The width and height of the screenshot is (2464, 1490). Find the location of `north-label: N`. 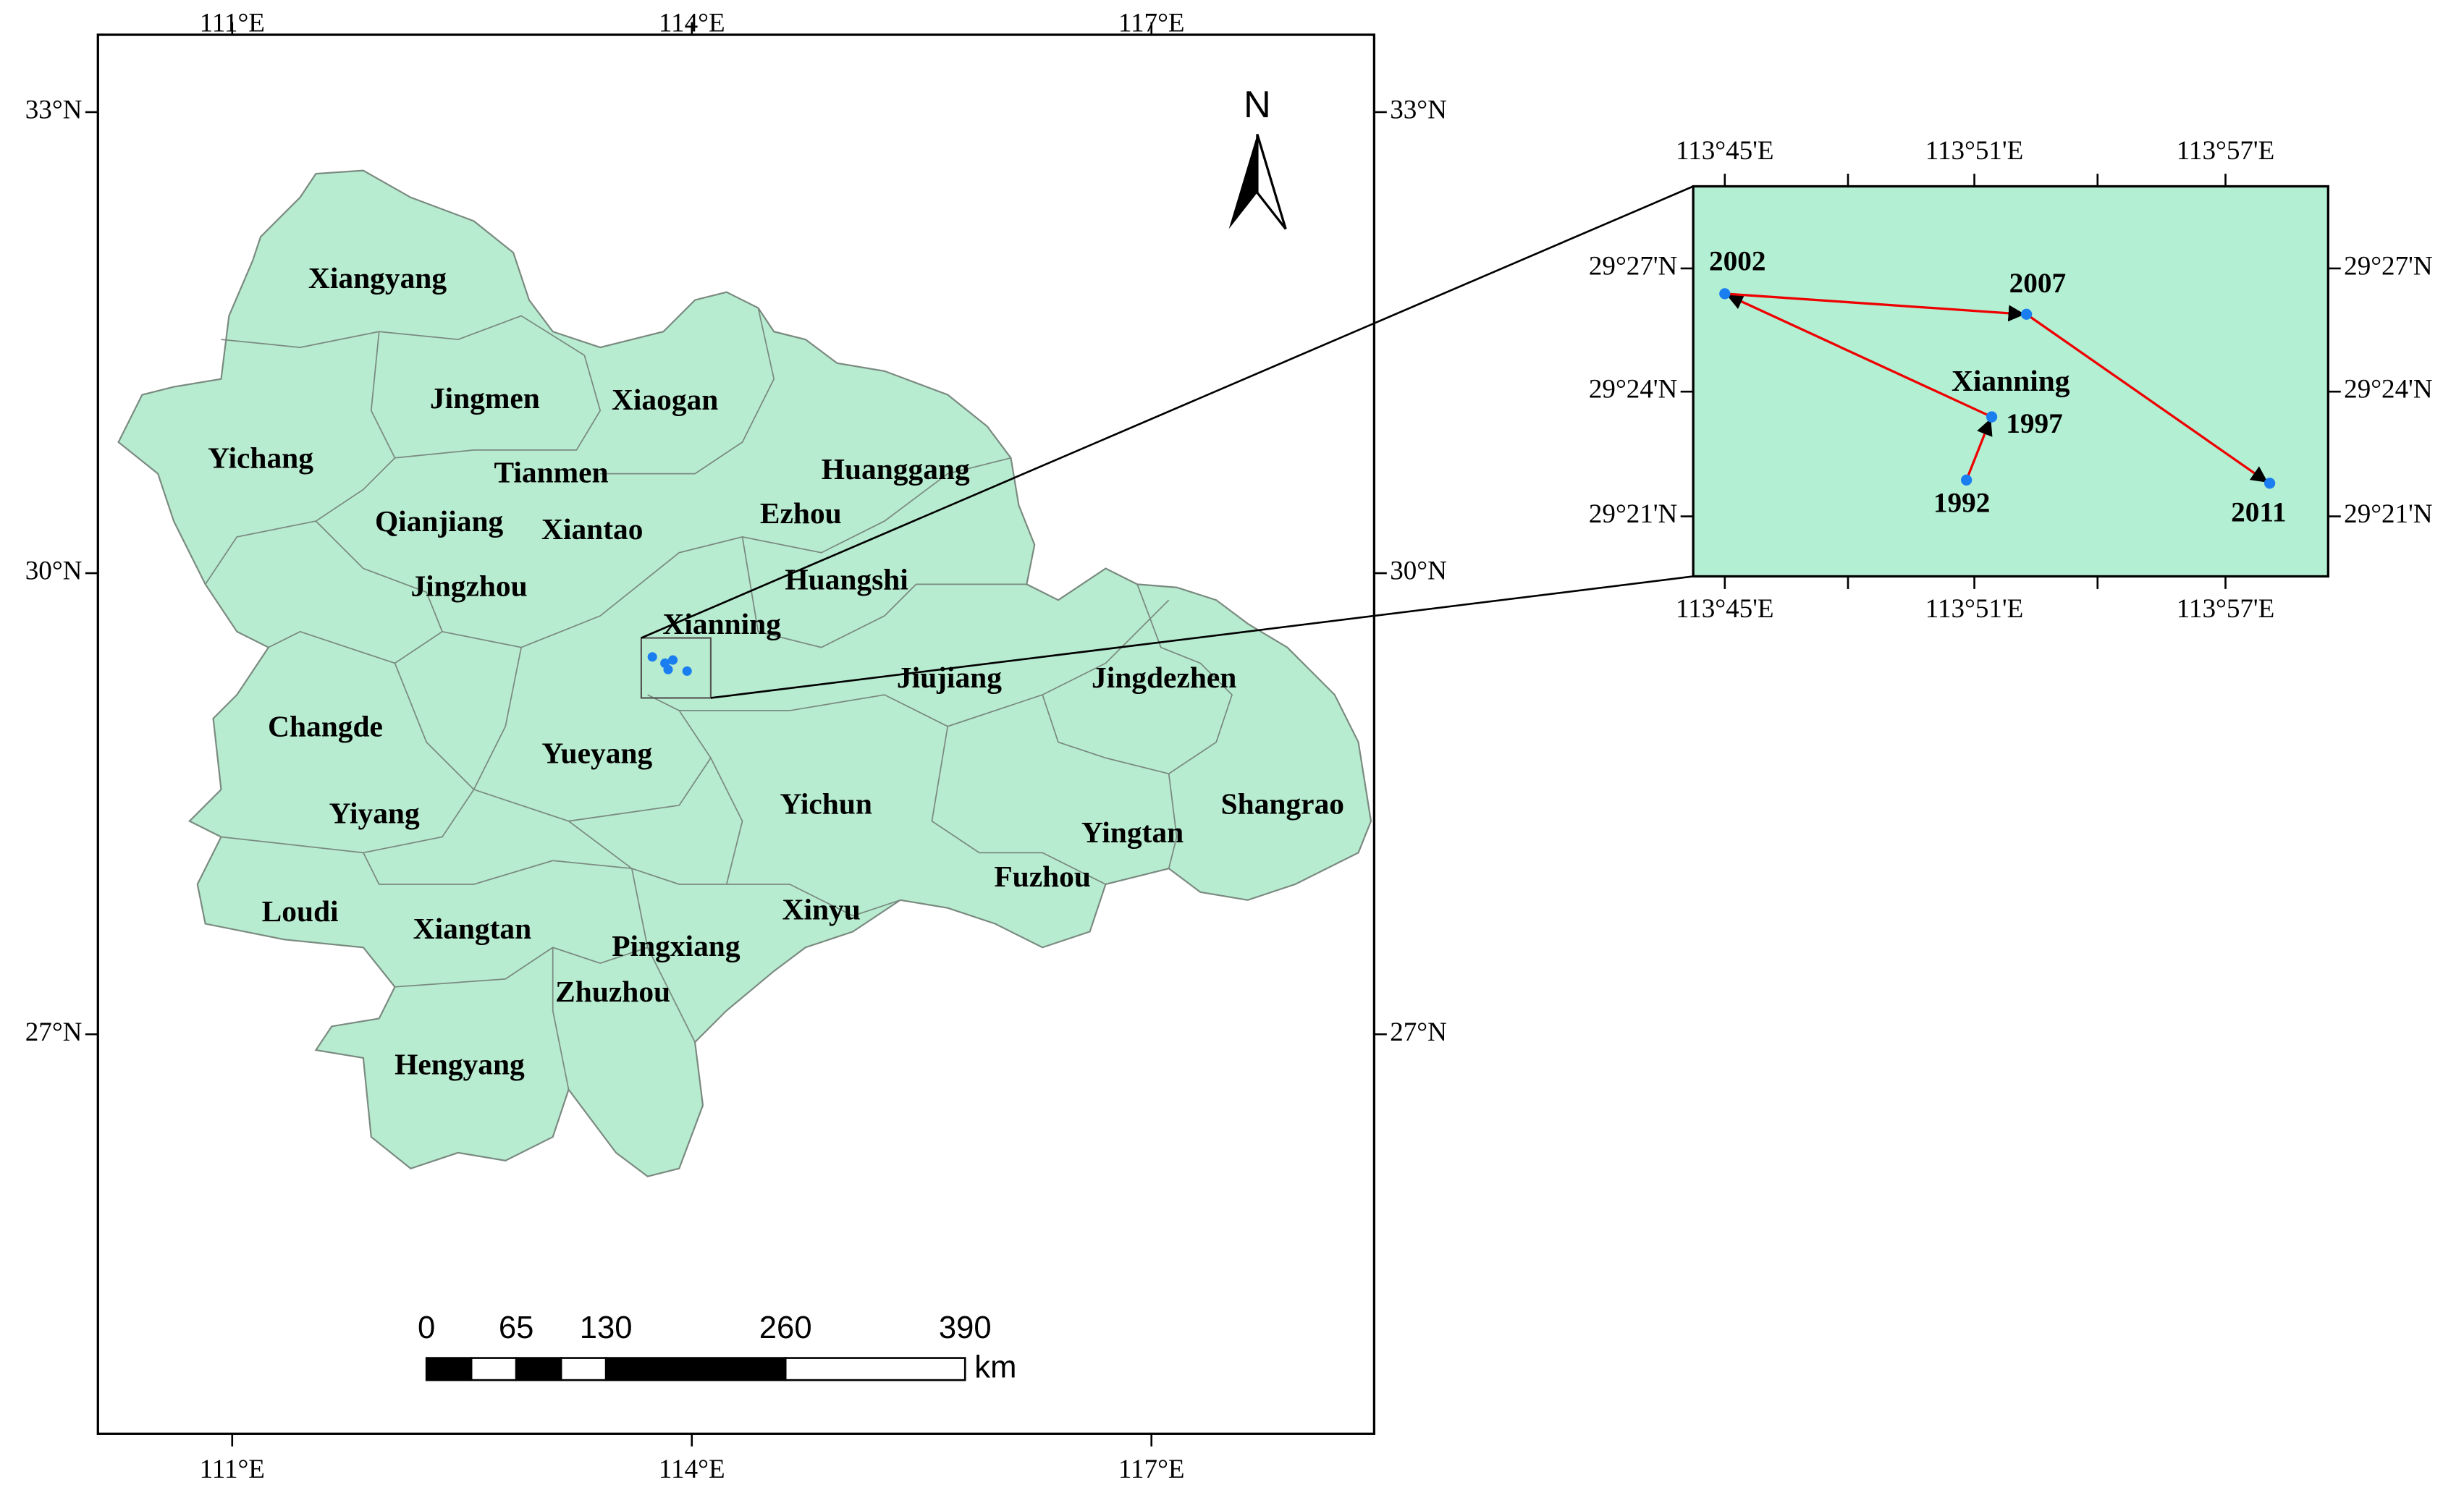

north-label: N is located at coordinates (1257, 105).